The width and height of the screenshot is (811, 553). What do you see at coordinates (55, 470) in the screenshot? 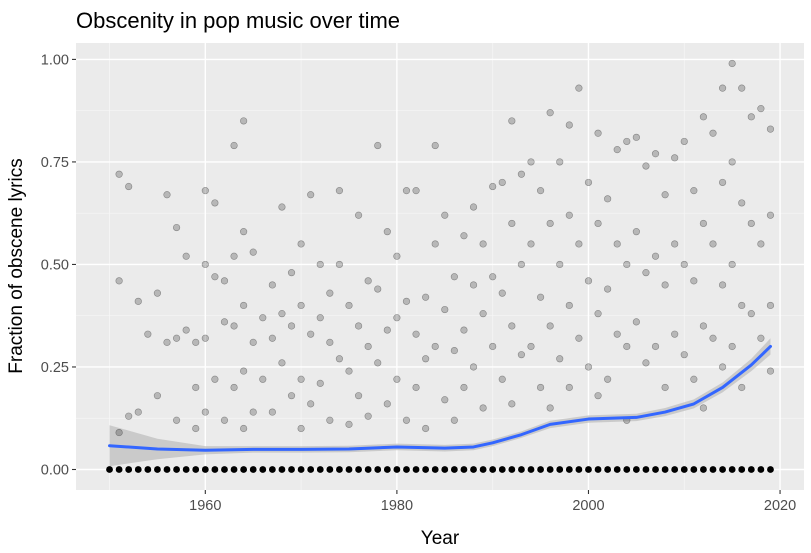
I see `y-tick-label: 0.00` at bounding box center [55, 470].